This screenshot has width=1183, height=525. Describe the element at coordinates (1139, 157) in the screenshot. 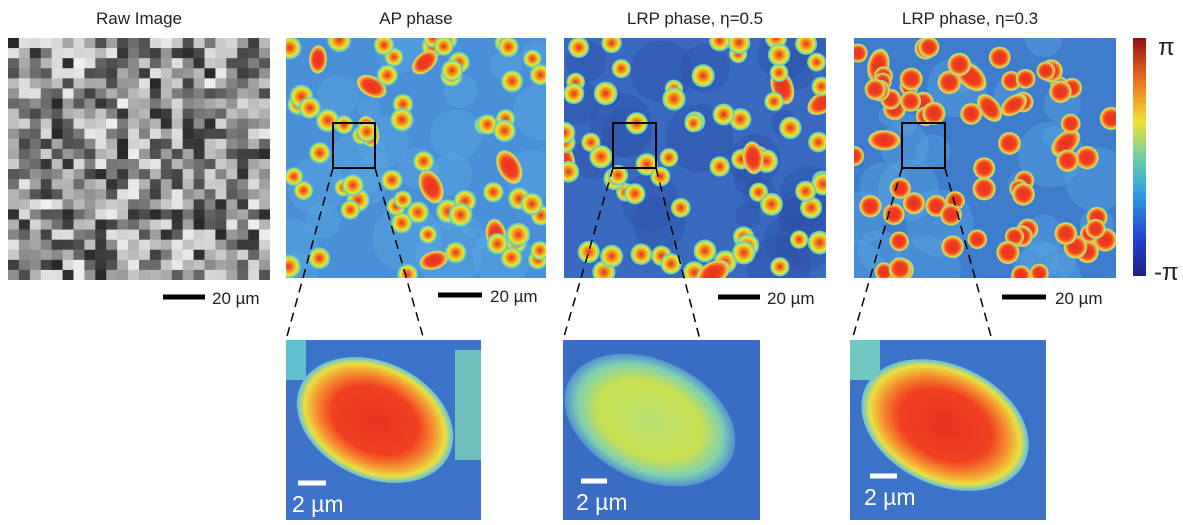

I see `colorbar` at that location.